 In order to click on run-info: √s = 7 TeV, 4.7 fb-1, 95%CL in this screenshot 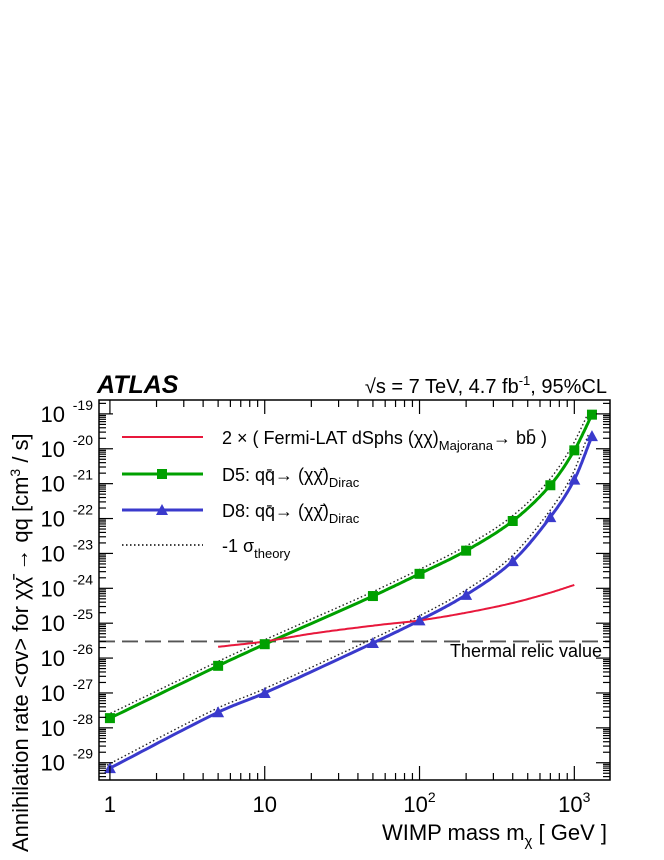, I will do `click(486, 385)`.